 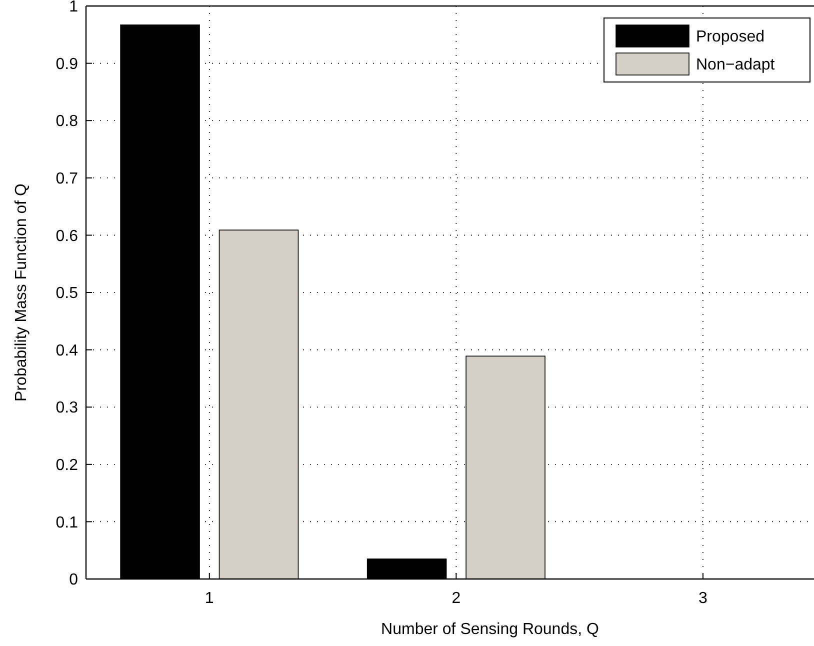 I want to click on y-tick-label: 1, so click(x=73, y=8).